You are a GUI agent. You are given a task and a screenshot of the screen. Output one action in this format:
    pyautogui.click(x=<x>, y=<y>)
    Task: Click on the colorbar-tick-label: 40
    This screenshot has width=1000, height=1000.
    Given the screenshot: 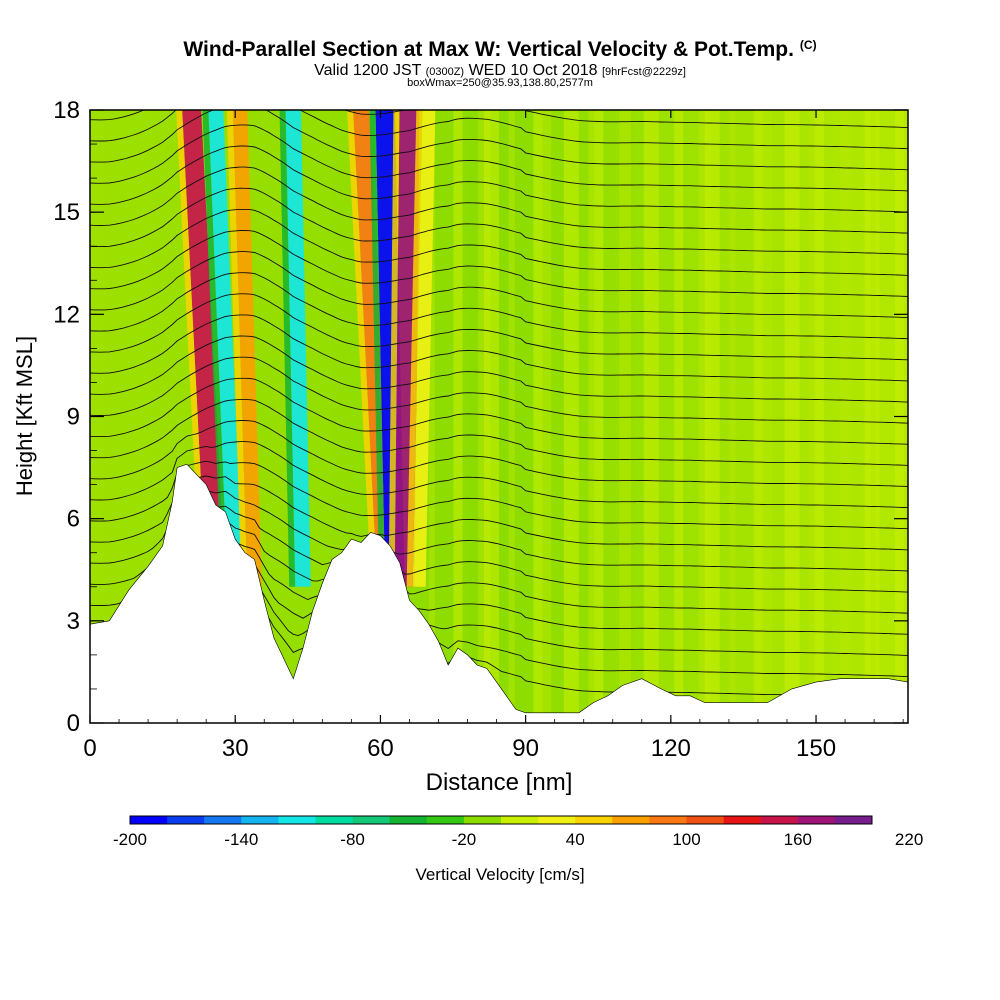 What is the action you would take?
    pyautogui.click(x=575, y=839)
    